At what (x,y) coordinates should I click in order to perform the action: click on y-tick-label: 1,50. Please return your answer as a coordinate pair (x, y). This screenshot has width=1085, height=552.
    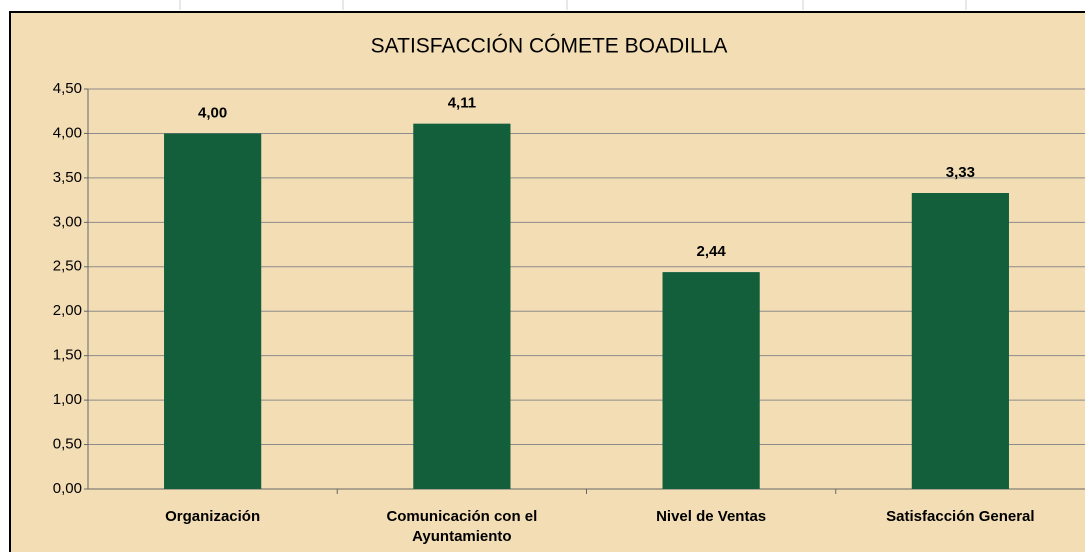
    Looking at the image, I should click on (67, 355).